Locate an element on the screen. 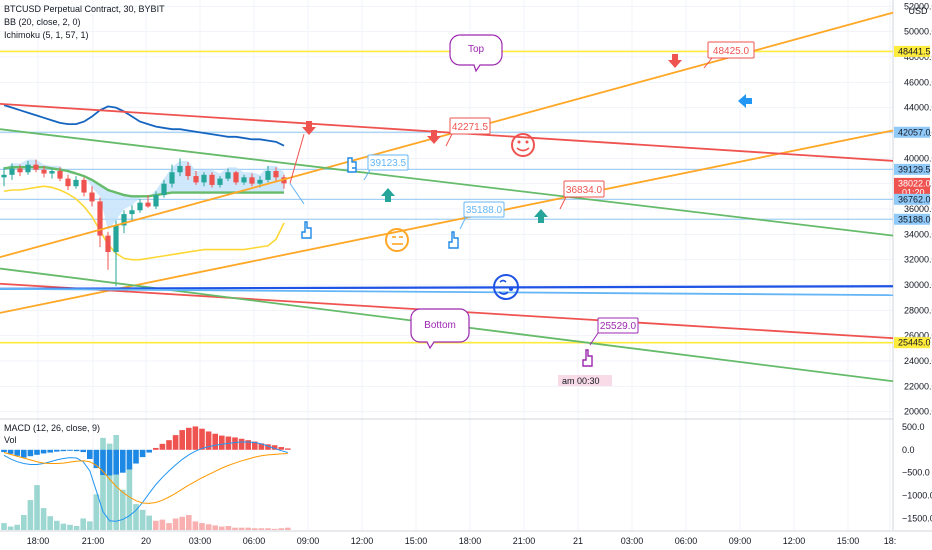 Image resolution: width=932 pixels, height=550 pixels. trend-line-red-upper is located at coordinates (447, 132).